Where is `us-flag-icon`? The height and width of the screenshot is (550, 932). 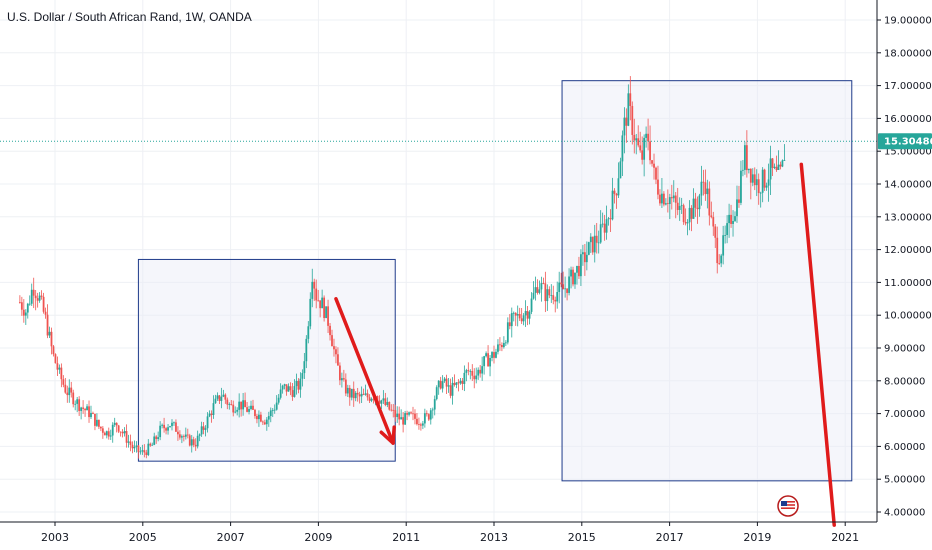
us-flag-icon is located at coordinates (788, 506).